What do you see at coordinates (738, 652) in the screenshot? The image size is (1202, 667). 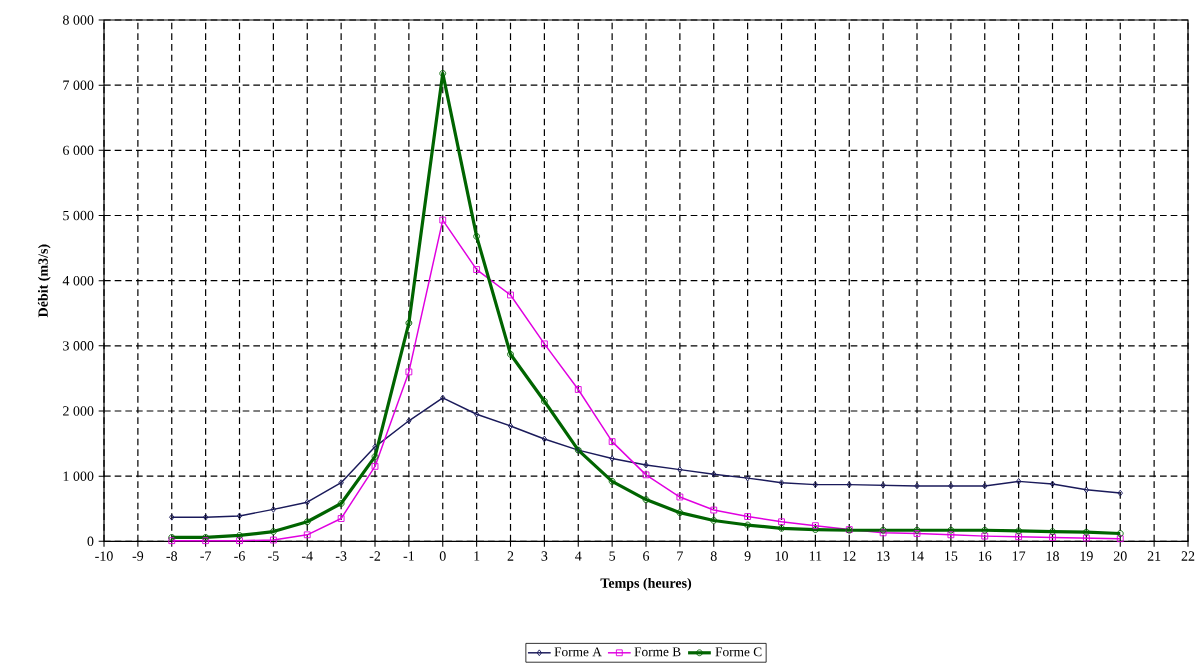 I see `legend-label: Forme C` at bounding box center [738, 652].